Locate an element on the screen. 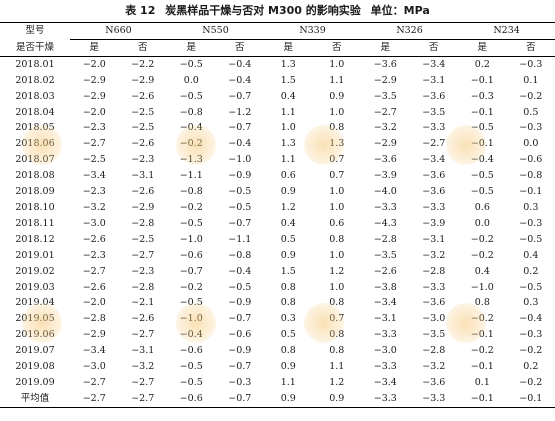 The image size is (555, 421). header-model: N660 is located at coordinates (119, 31).